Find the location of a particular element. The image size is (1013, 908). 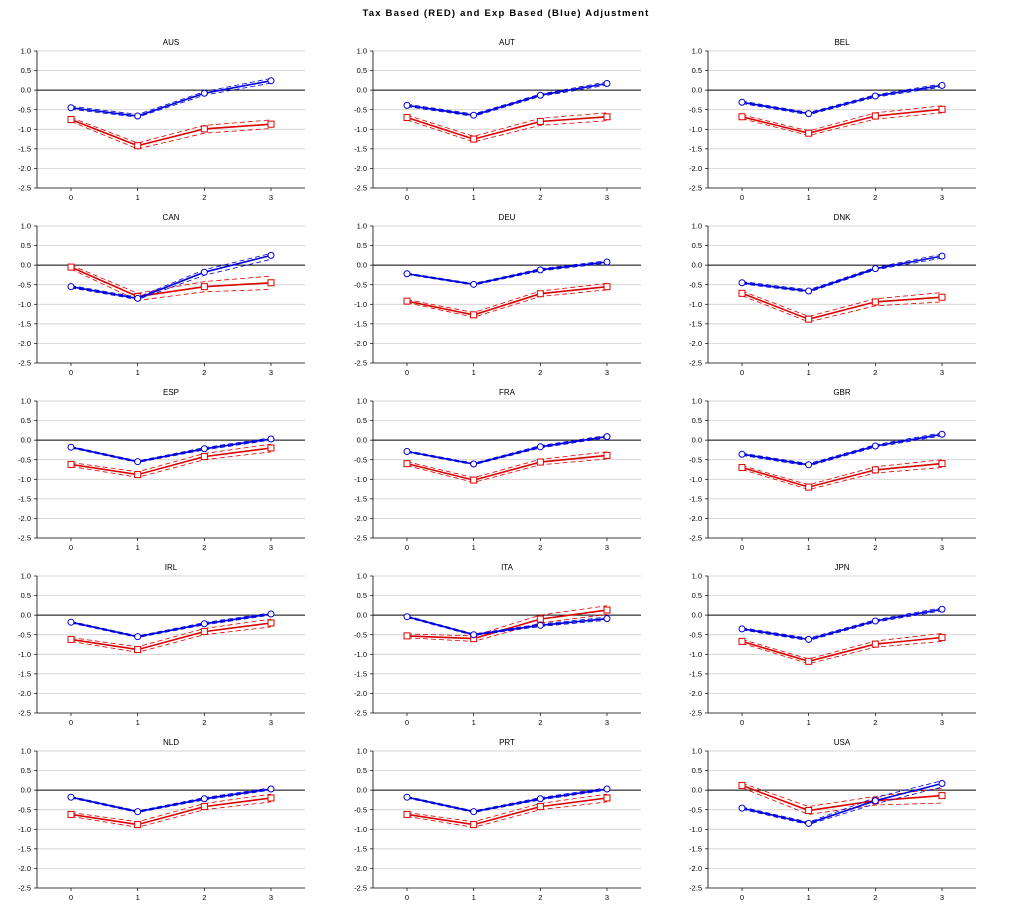

panel-jpn: JPN 1.0 0.5 0.0 -0.5 -1.0 -1.5 -2.0 -2.5 0 1 2 3 is located at coordinates (832, 645).